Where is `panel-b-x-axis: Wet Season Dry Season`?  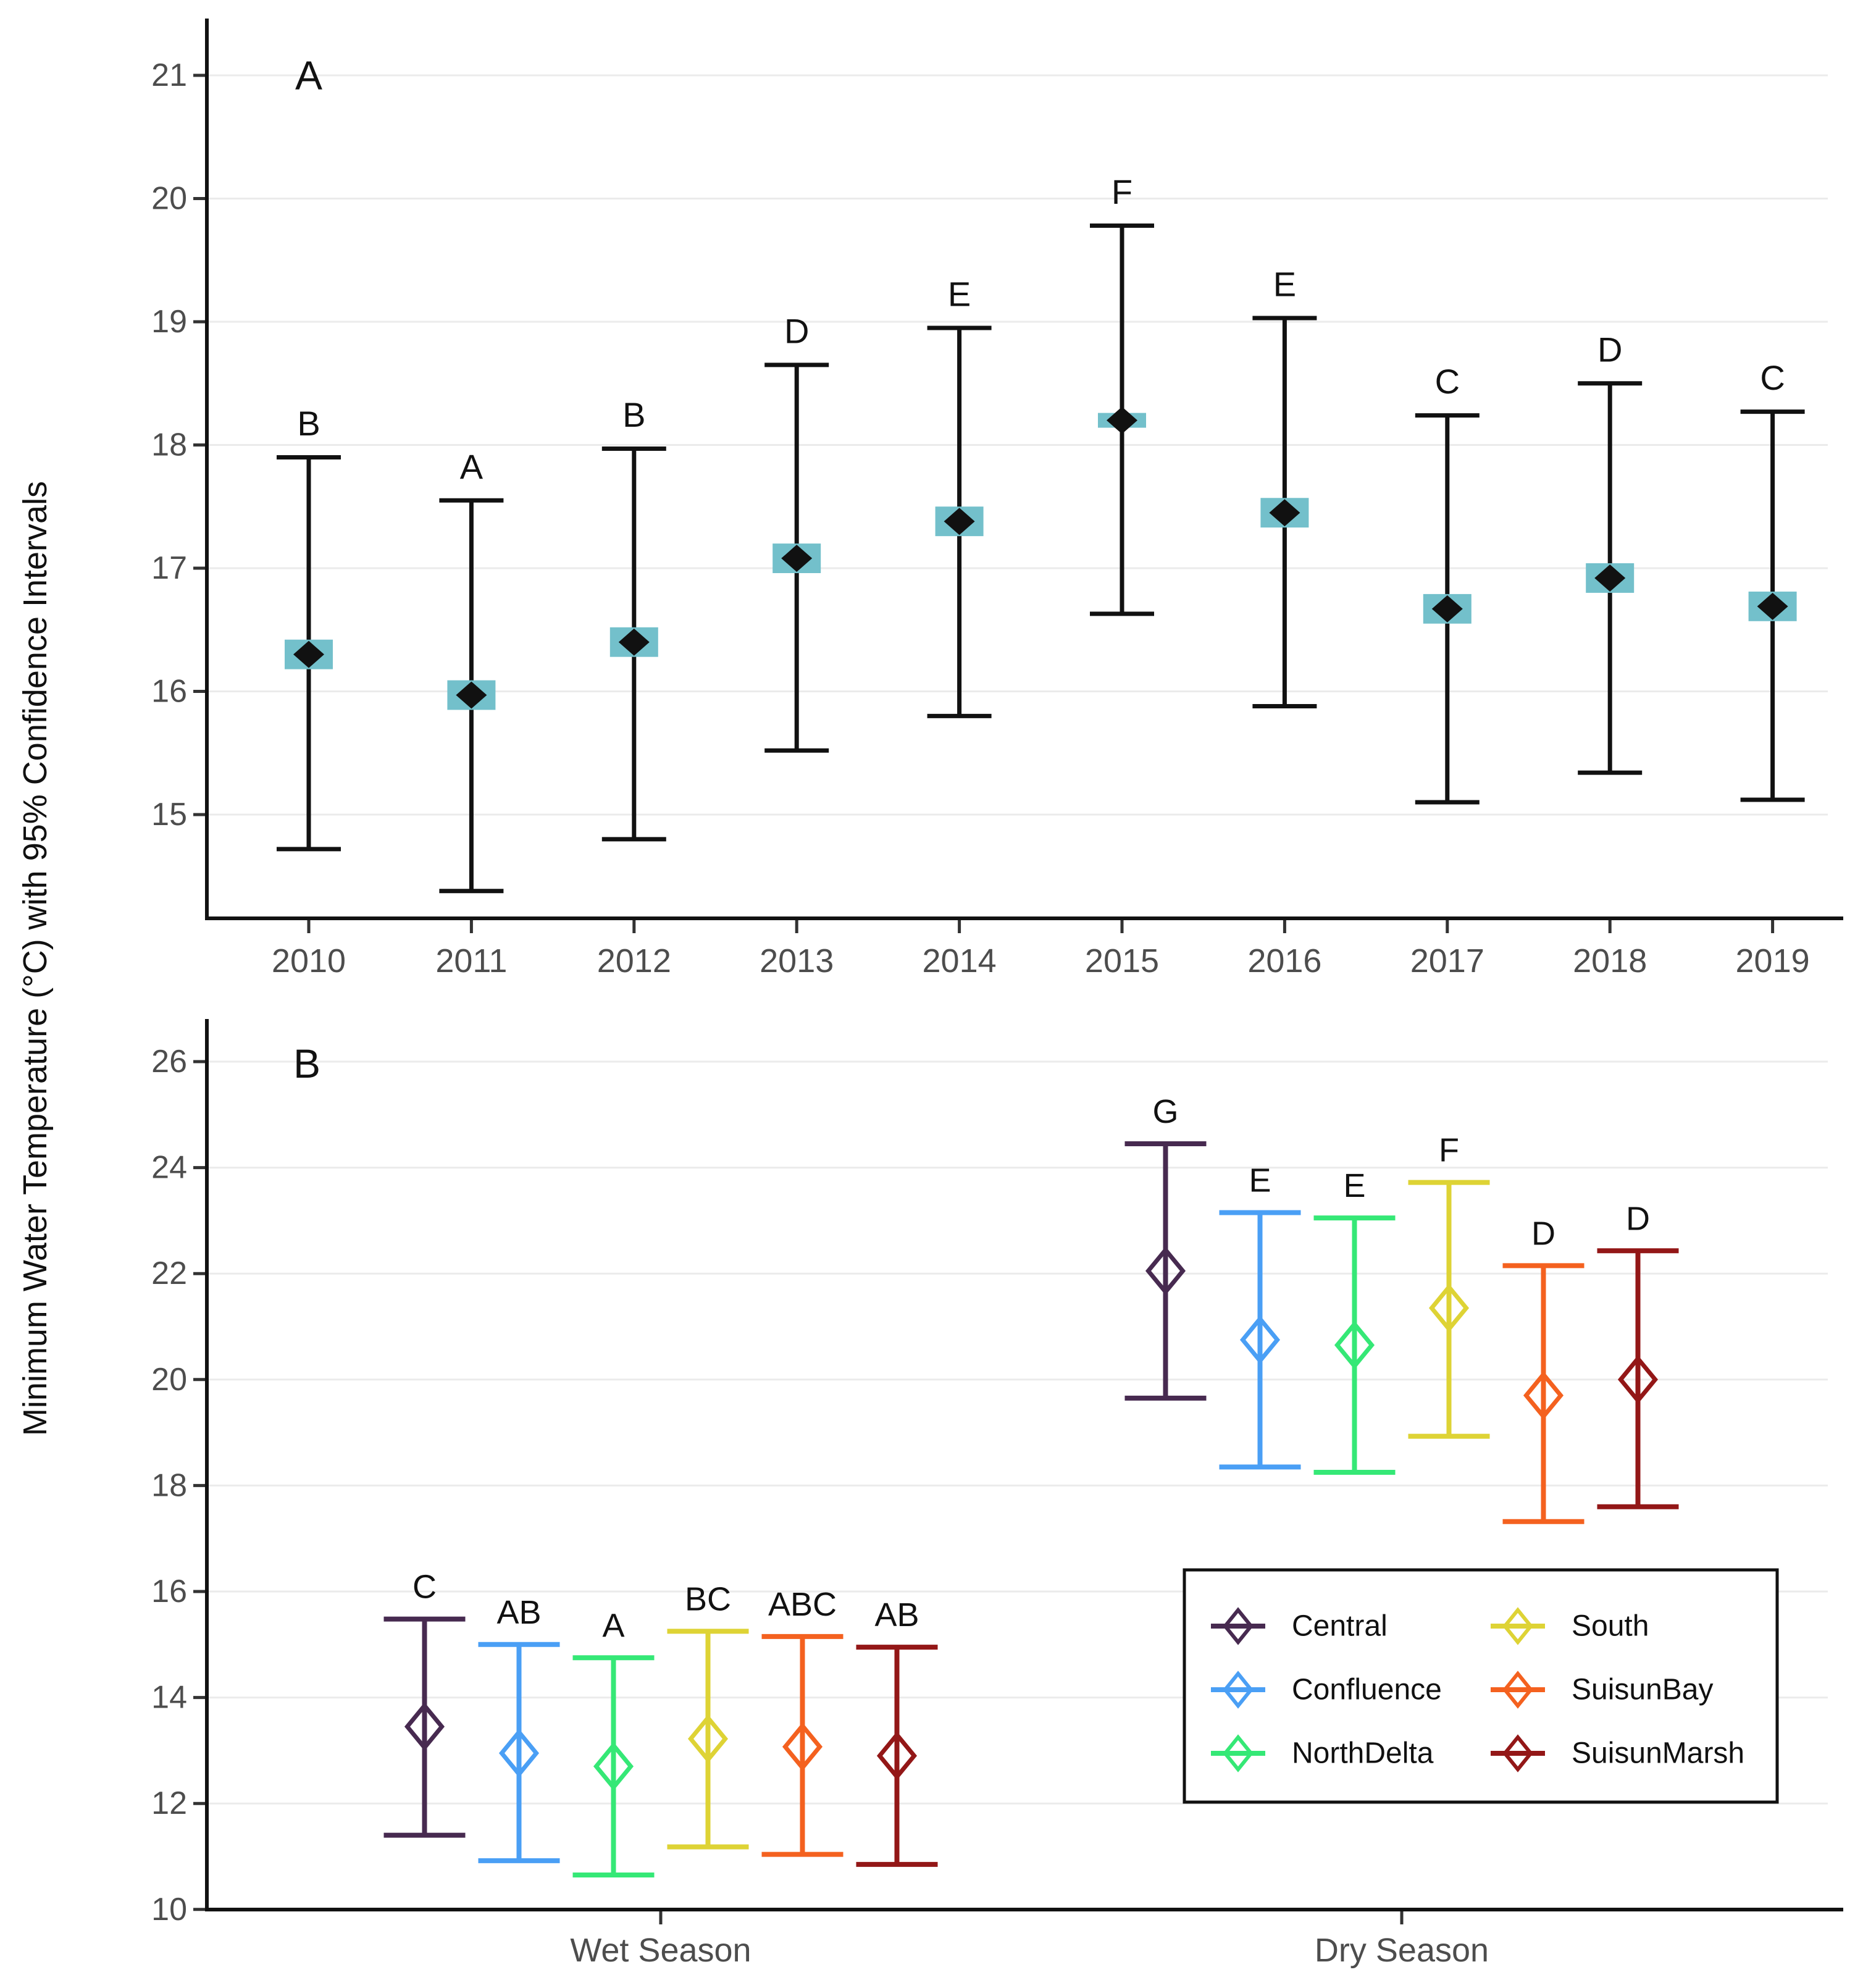 panel-b-x-axis: Wet Season Dry Season is located at coordinates (1029, 1940).